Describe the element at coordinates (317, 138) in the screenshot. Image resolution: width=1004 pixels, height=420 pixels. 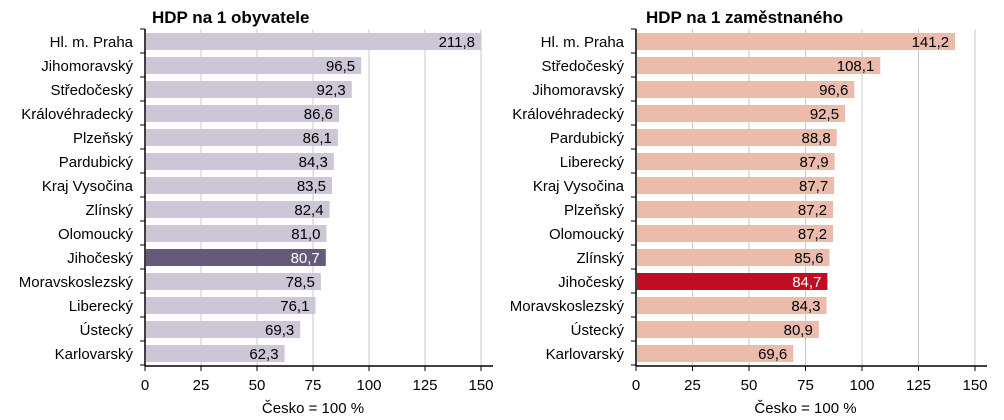
I see `data-label: 86,1` at that location.